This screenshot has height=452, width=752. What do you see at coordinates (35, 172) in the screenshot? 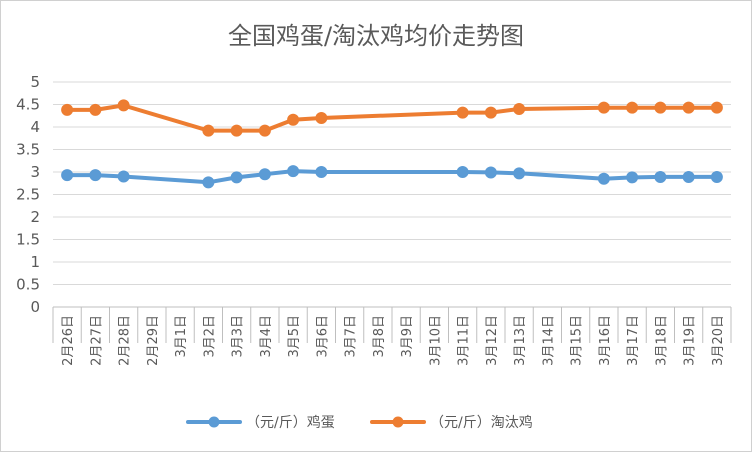
I see `y-tick-label: 3` at bounding box center [35, 172].